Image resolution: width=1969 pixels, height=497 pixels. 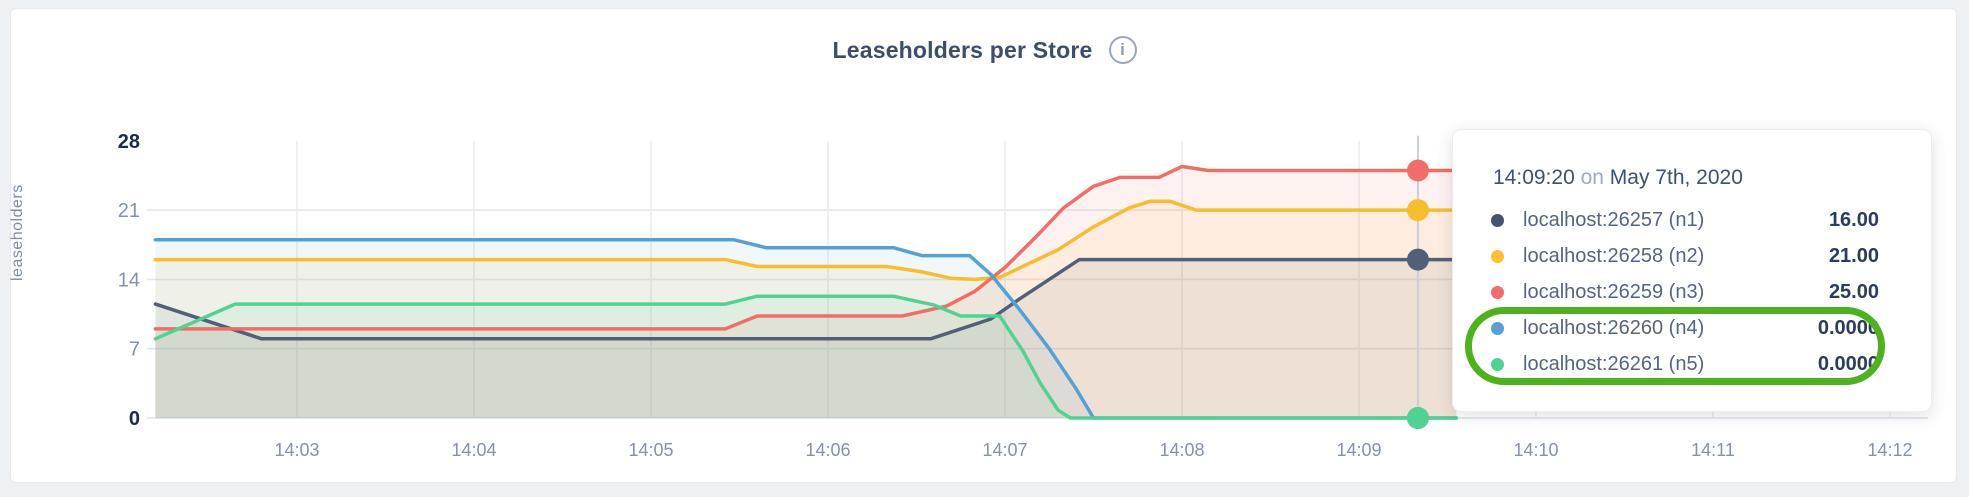 What do you see at coordinates (1417, 210) in the screenshot?
I see `crosshair-dot-n2` at bounding box center [1417, 210].